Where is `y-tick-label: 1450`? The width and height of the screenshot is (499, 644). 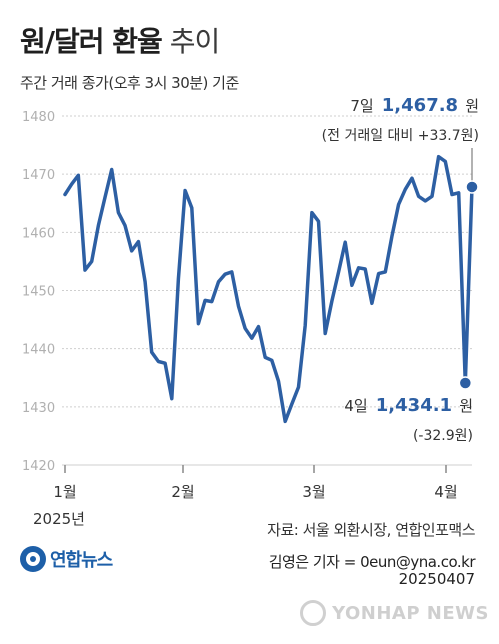
y-tick-label: 1450 is located at coordinates (38, 292).